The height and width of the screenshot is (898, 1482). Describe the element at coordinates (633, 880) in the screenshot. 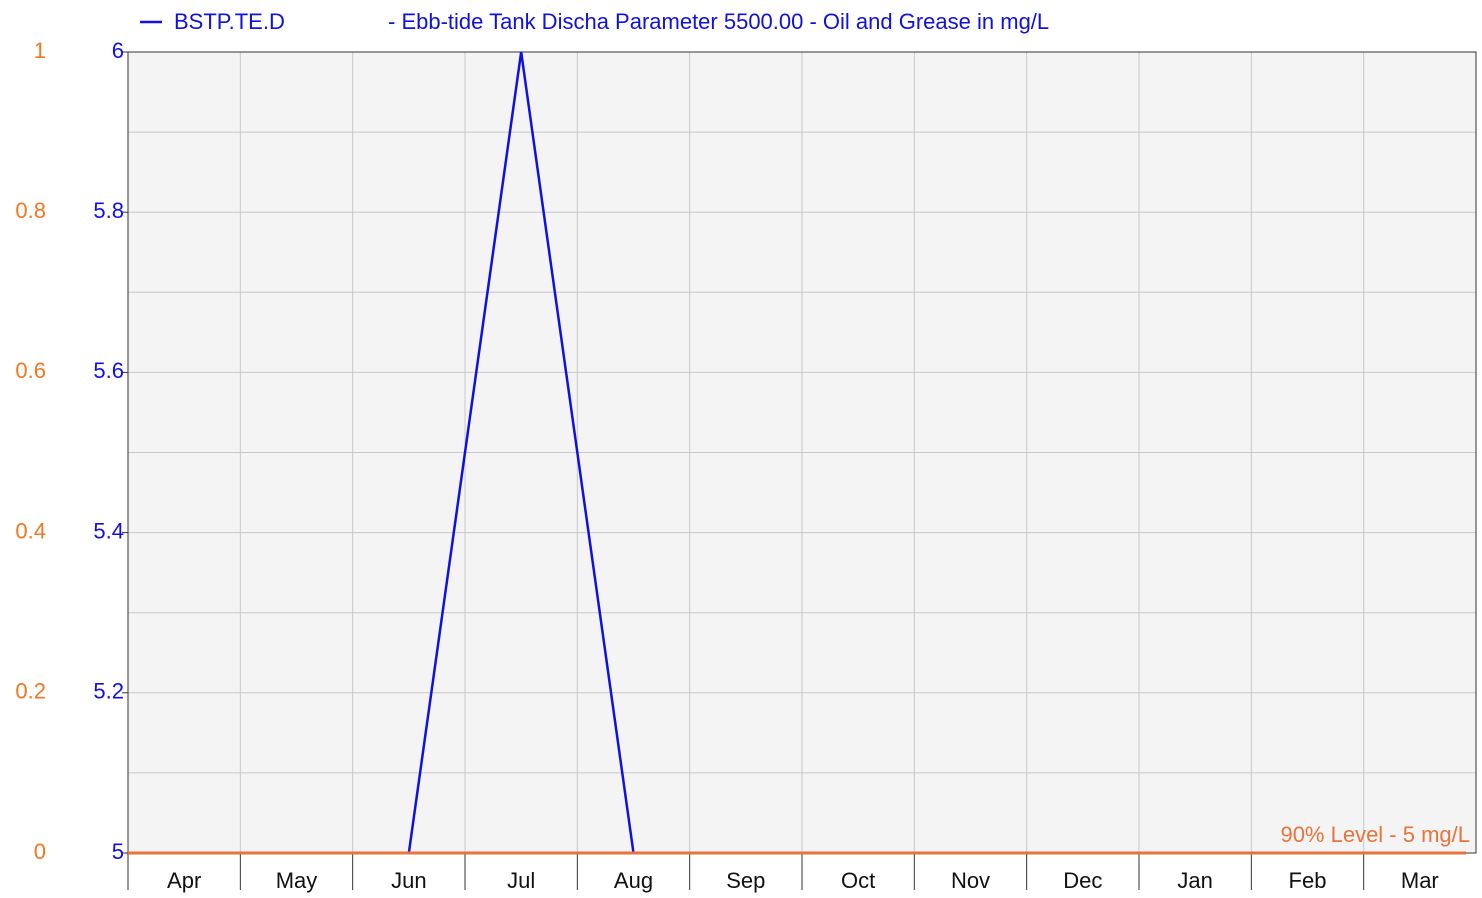

I see `x-tick-label: Aug` at that location.